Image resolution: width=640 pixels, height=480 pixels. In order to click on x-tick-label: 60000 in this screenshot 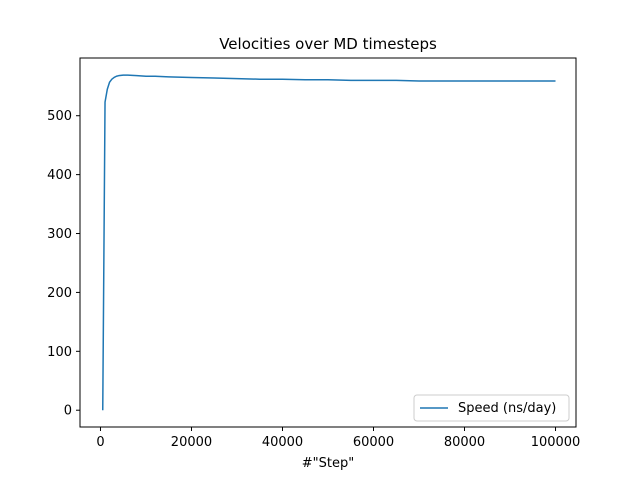, I will do `click(373, 442)`.